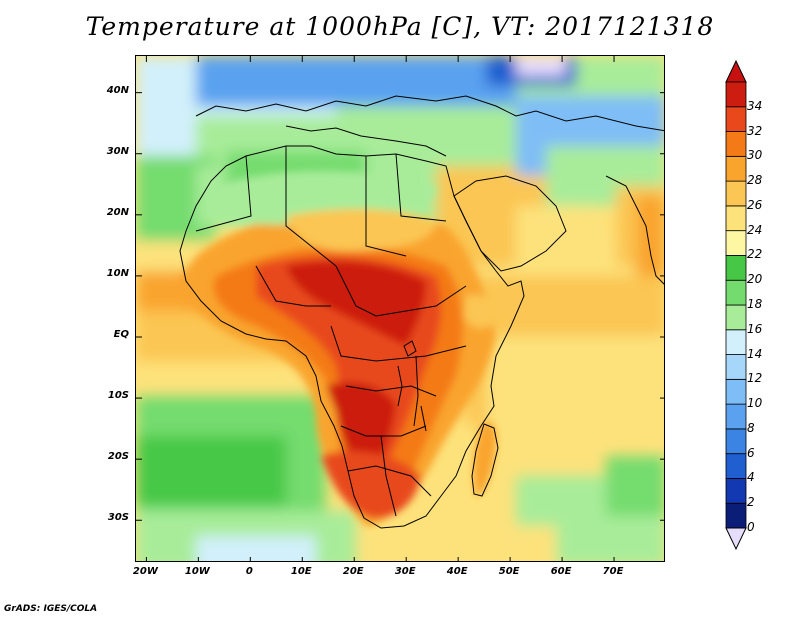 The image size is (800, 618). I want to click on lon-tick-label: 40E, so click(457, 571).